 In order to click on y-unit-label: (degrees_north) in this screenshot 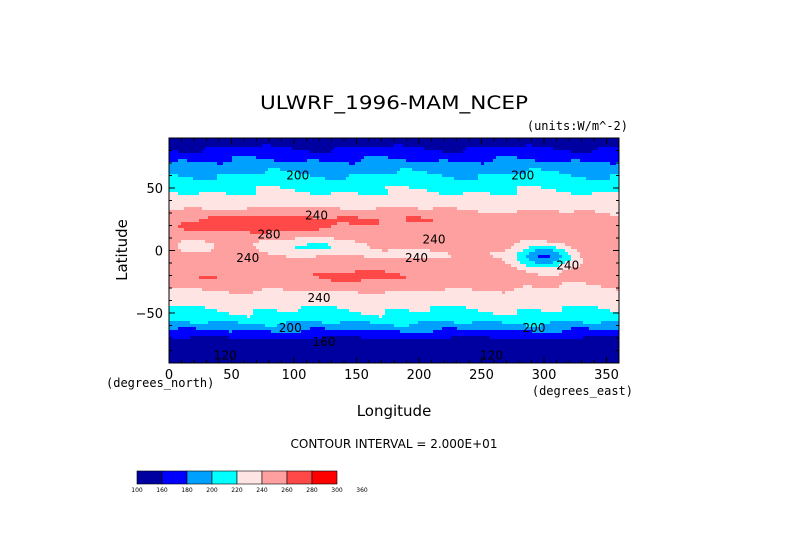, I will do `click(160, 383)`.